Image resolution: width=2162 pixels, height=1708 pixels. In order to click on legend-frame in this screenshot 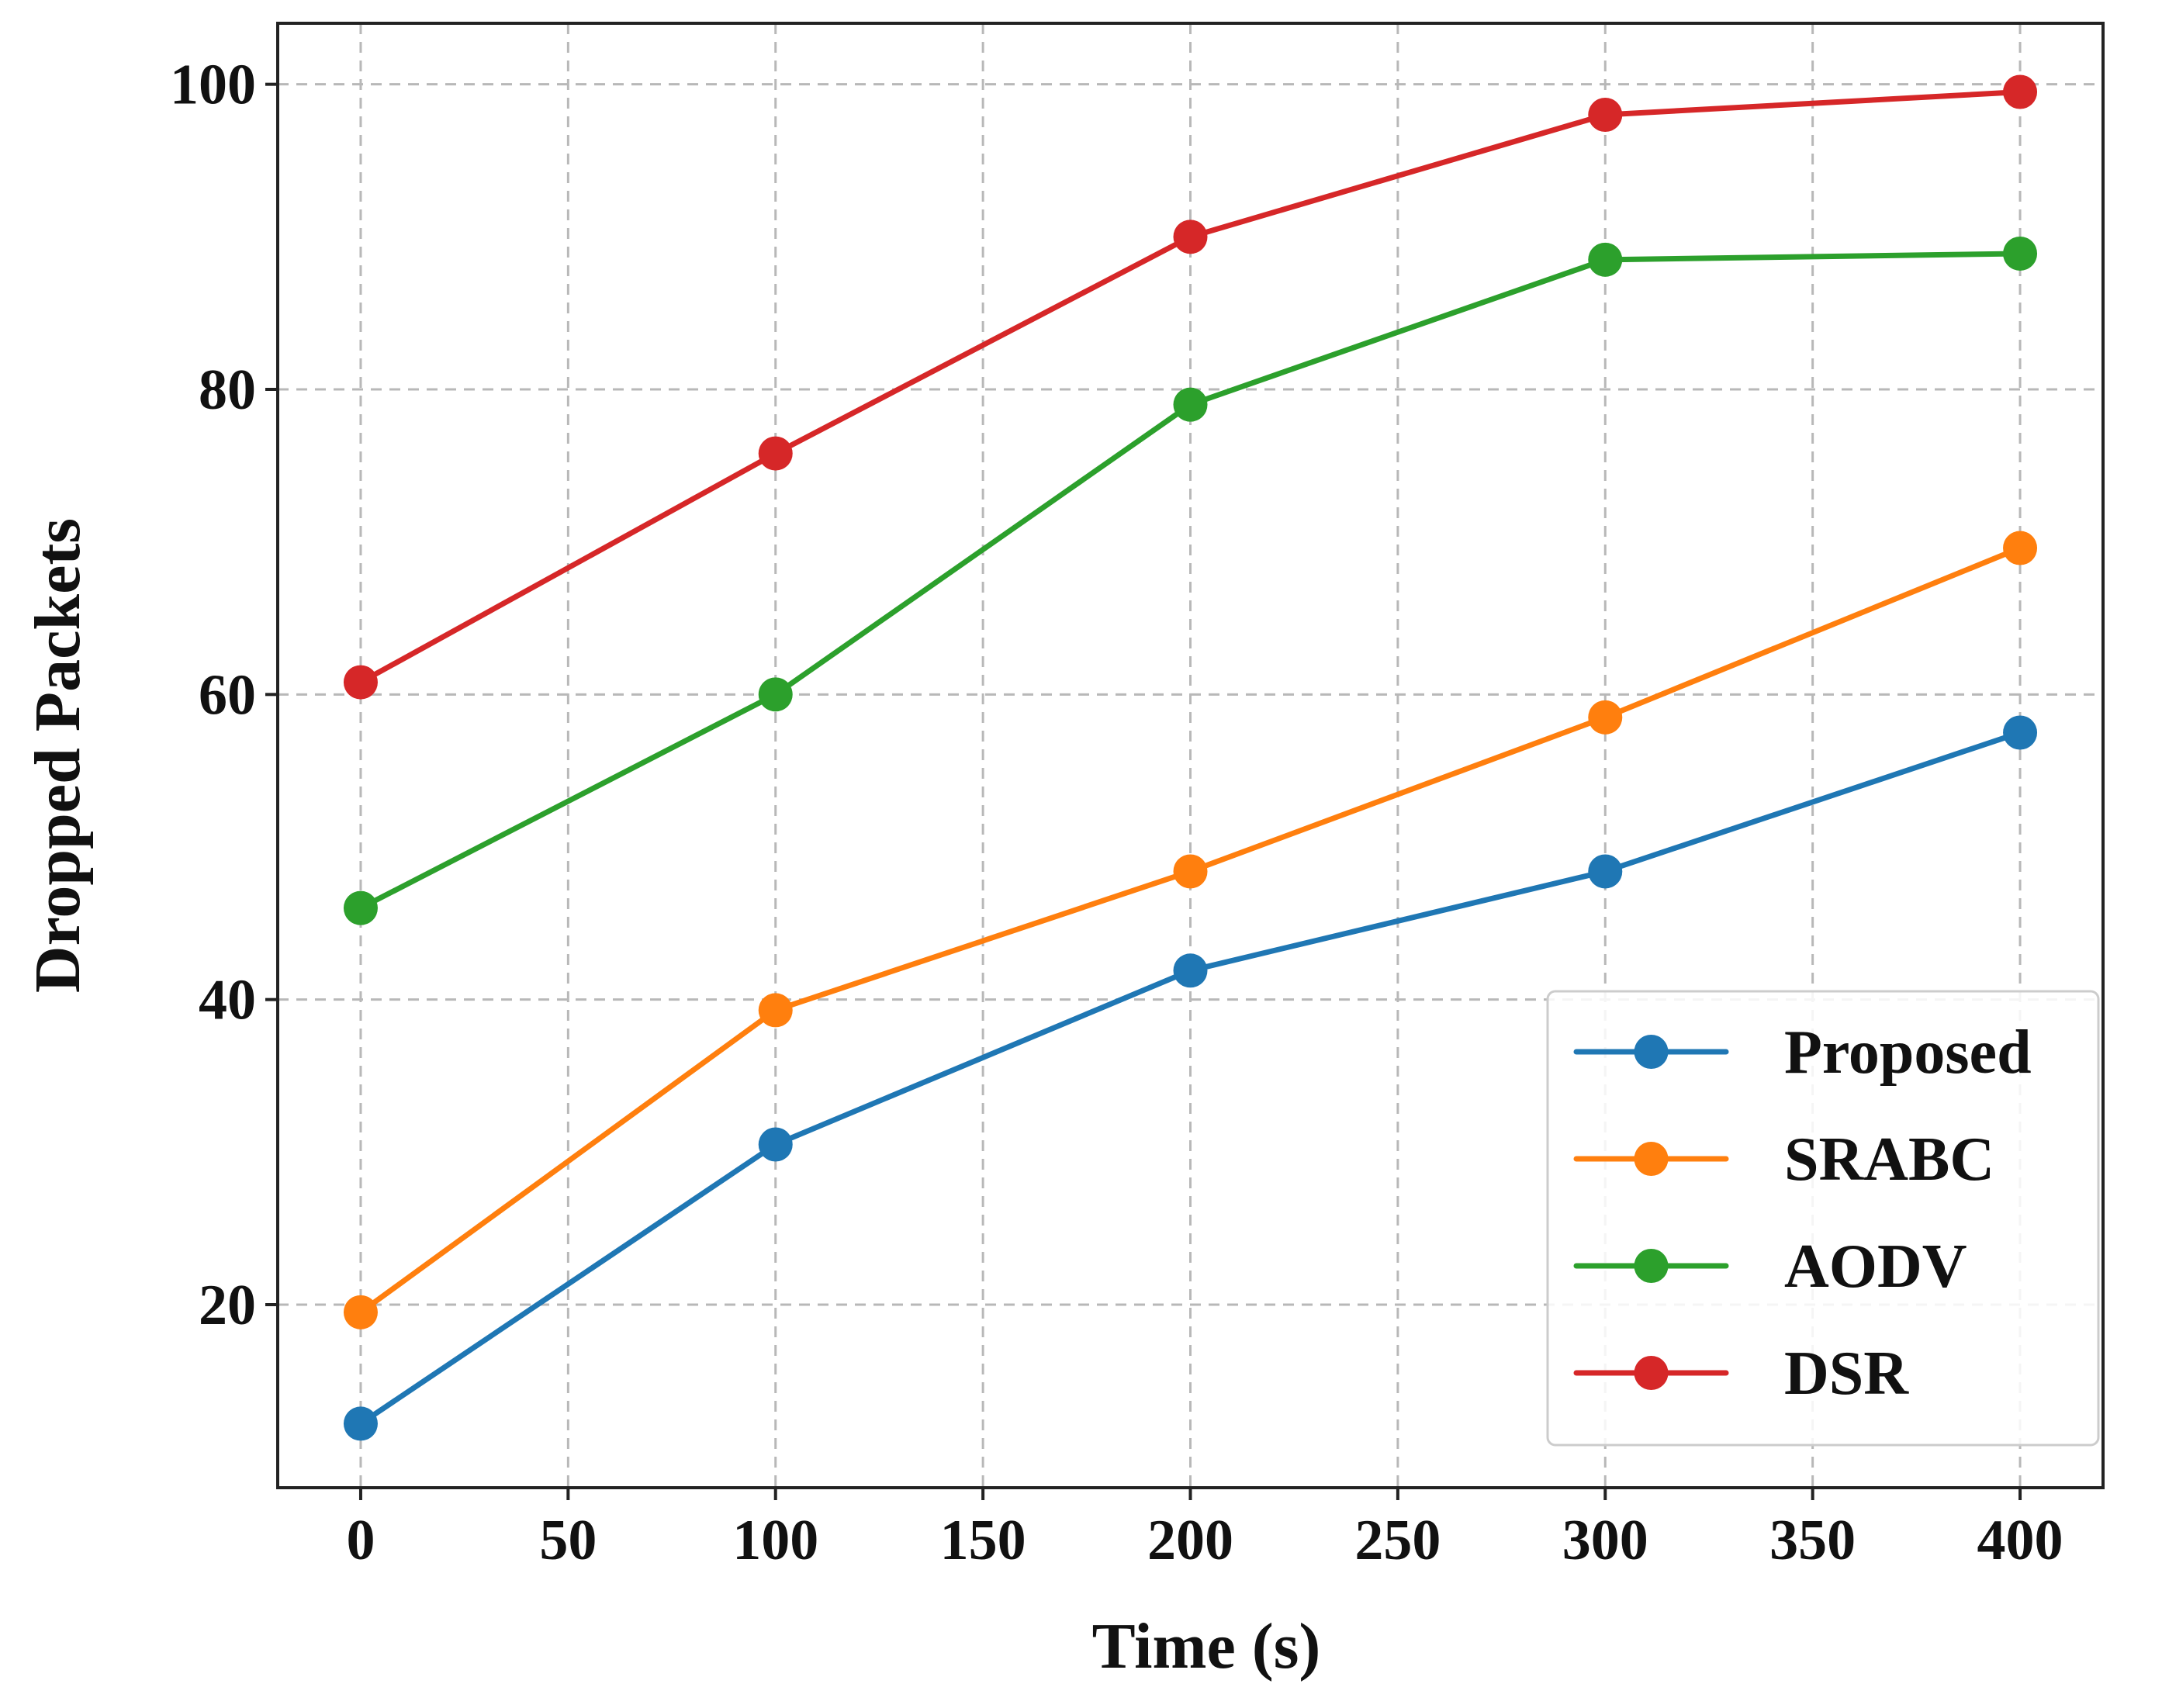, I will do `click(1823, 1218)`.